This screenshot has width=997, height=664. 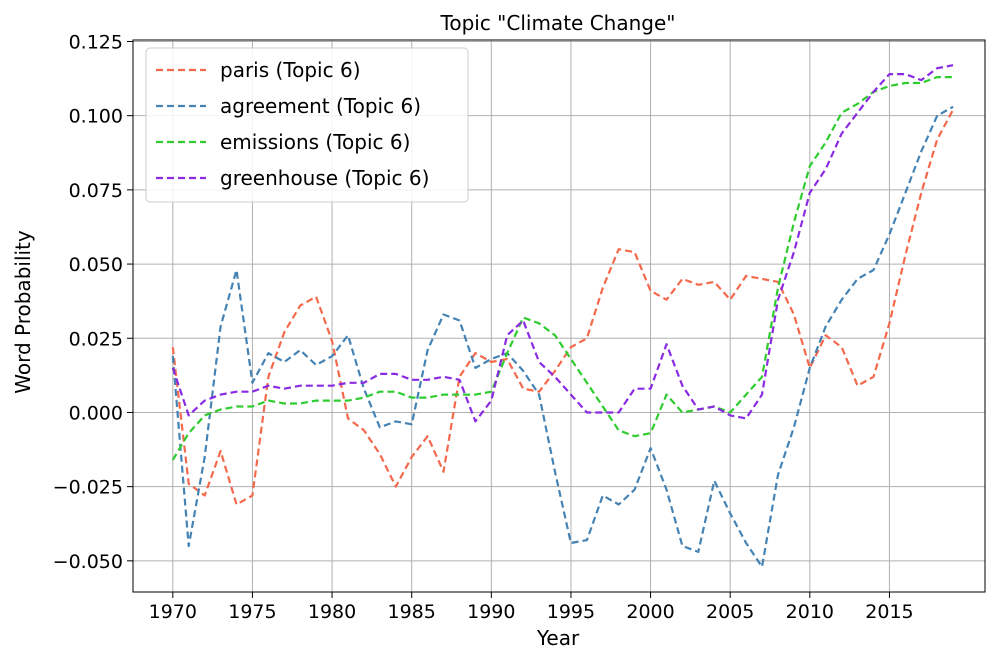 I want to click on x-tick-label: 2000, so click(x=650, y=612).